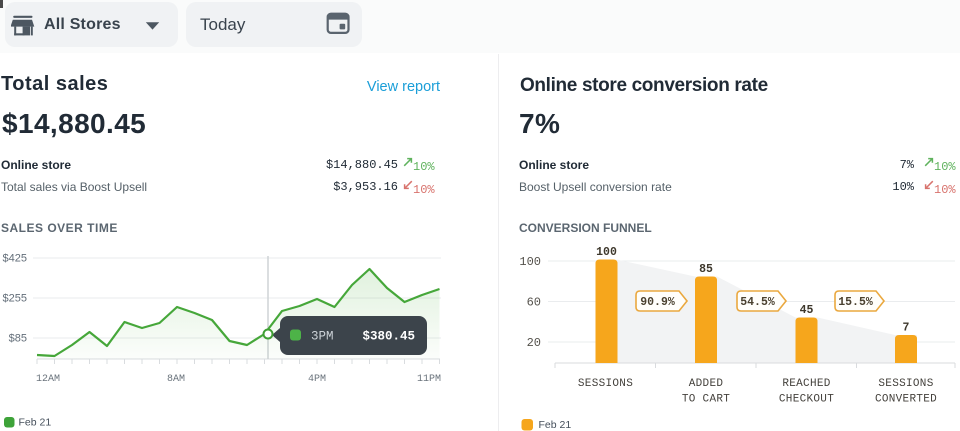 Image resolution: width=960 pixels, height=431 pixels. I want to click on svg-text: 8AM, so click(176, 379).